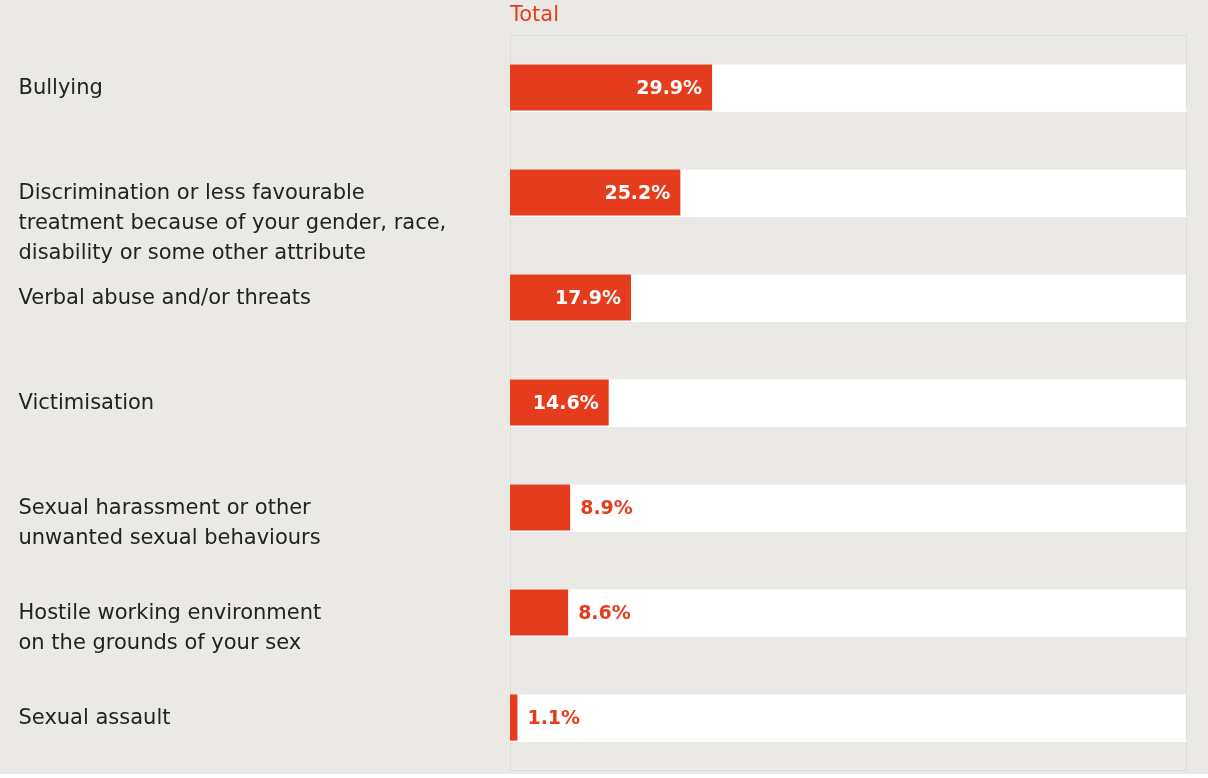 The width and height of the screenshot is (1208, 778). I want to click on data-label: 29.9%, so click(669, 86).